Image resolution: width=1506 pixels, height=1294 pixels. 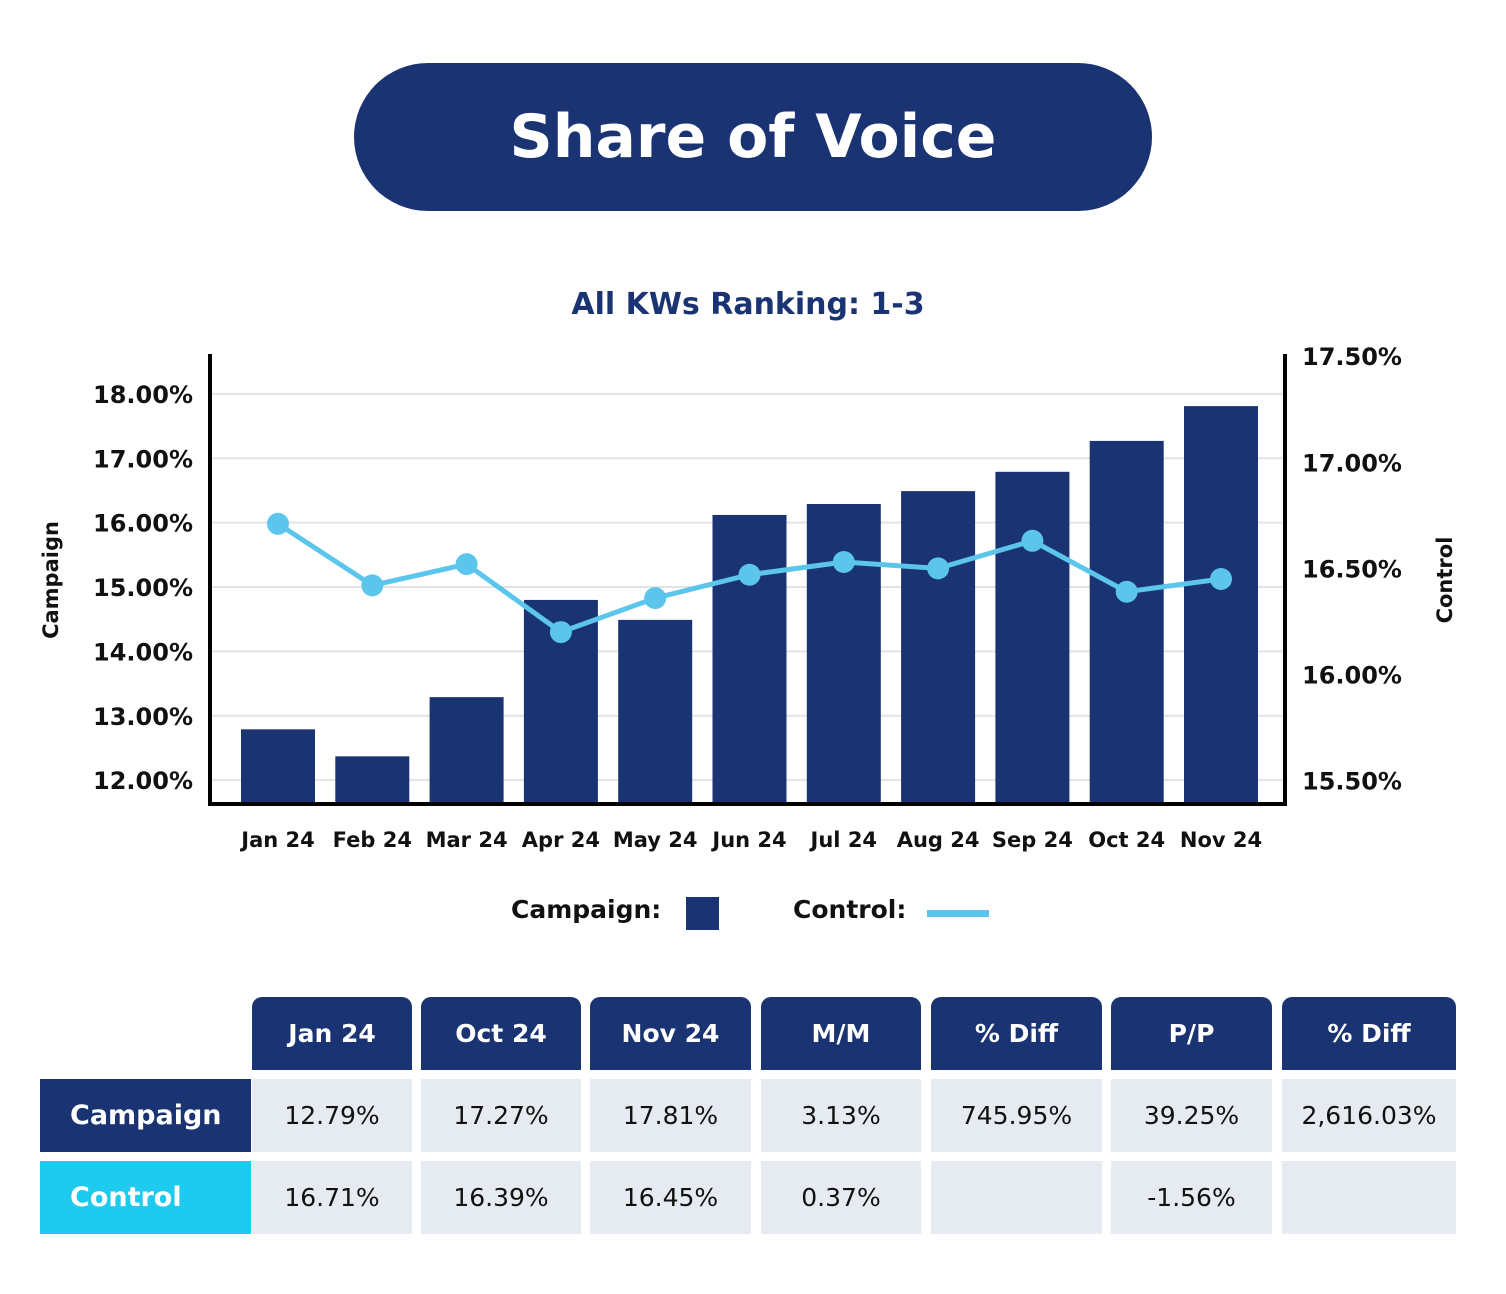 I want to click on table-cell: 16.71%, so click(x=332, y=1197).